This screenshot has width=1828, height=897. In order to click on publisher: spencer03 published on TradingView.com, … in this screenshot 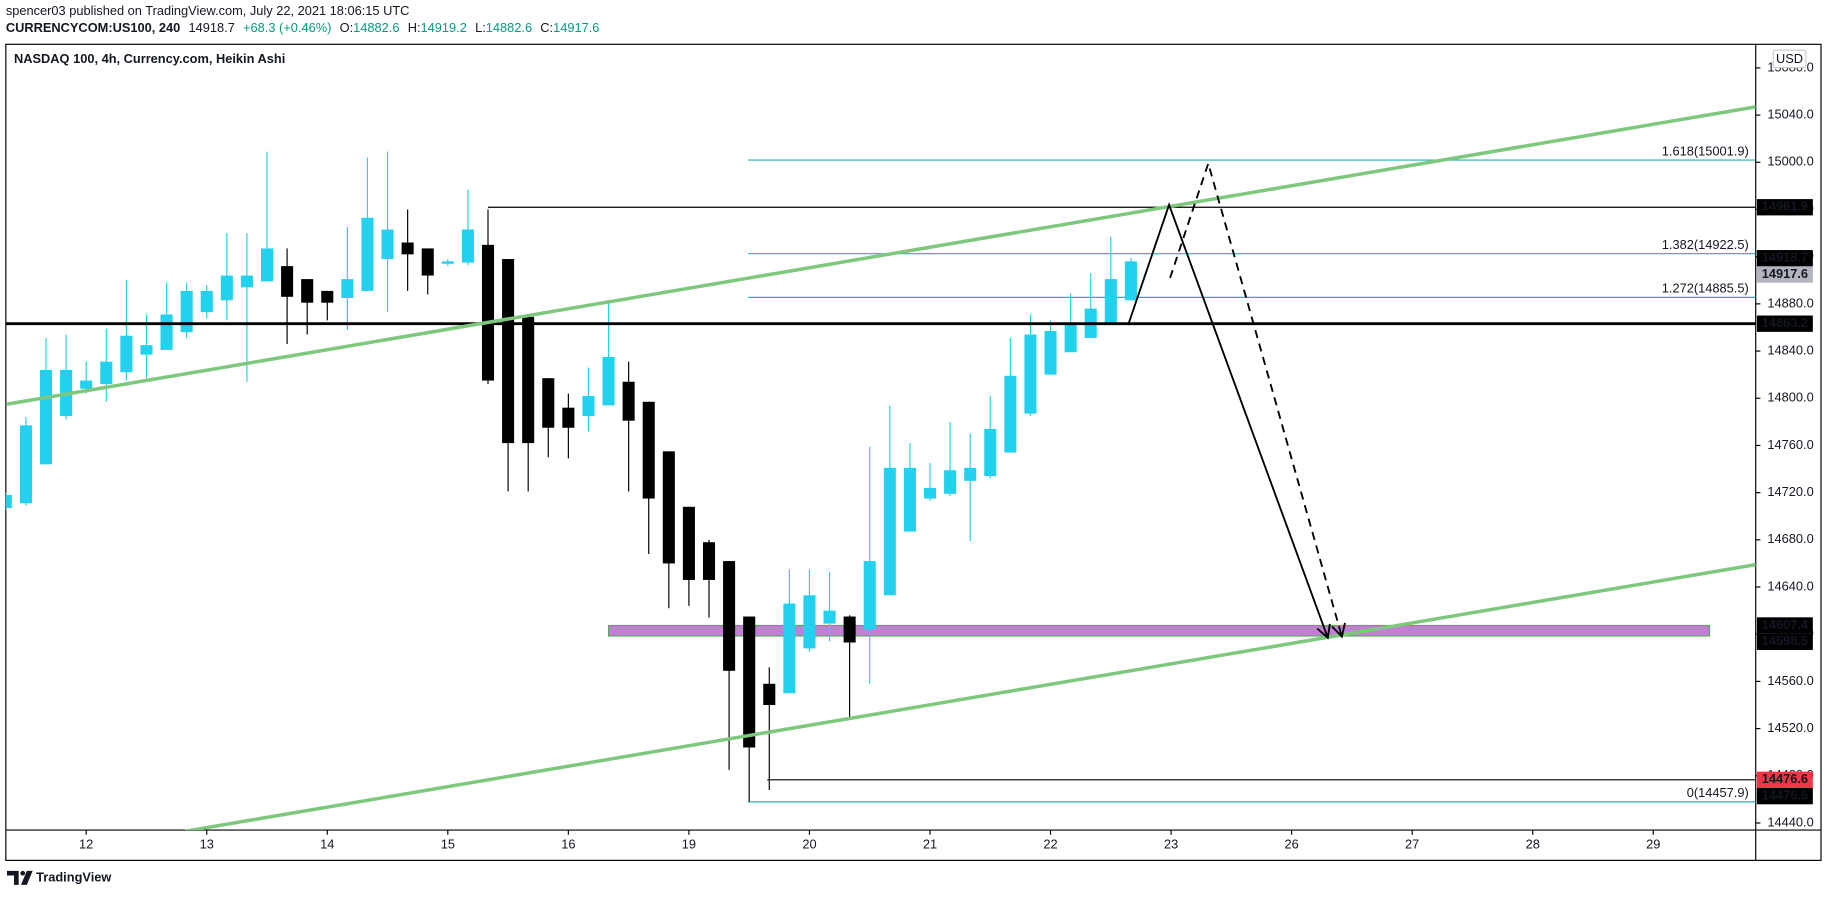, I will do `click(208, 10)`.